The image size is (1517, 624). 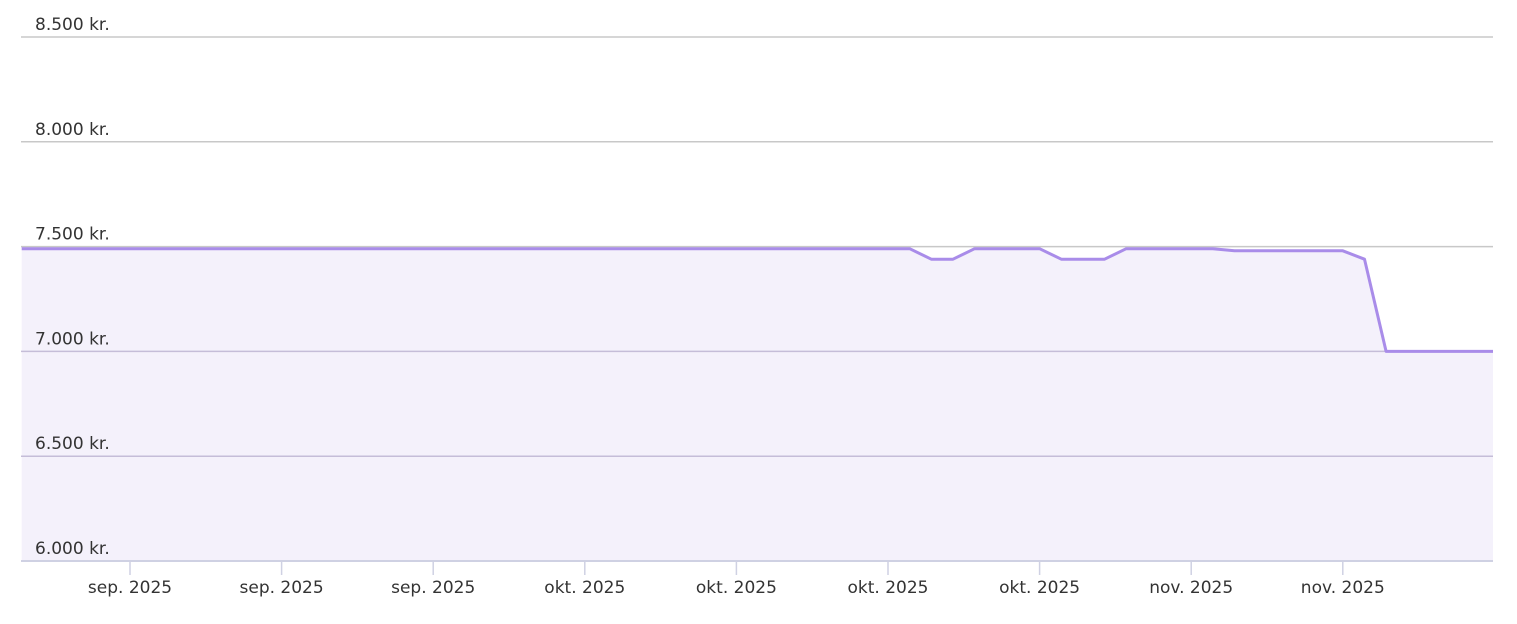 What do you see at coordinates (72, 444) in the screenshot?
I see `y-tick-label: 6.500 kr.` at bounding box center [72, 444].